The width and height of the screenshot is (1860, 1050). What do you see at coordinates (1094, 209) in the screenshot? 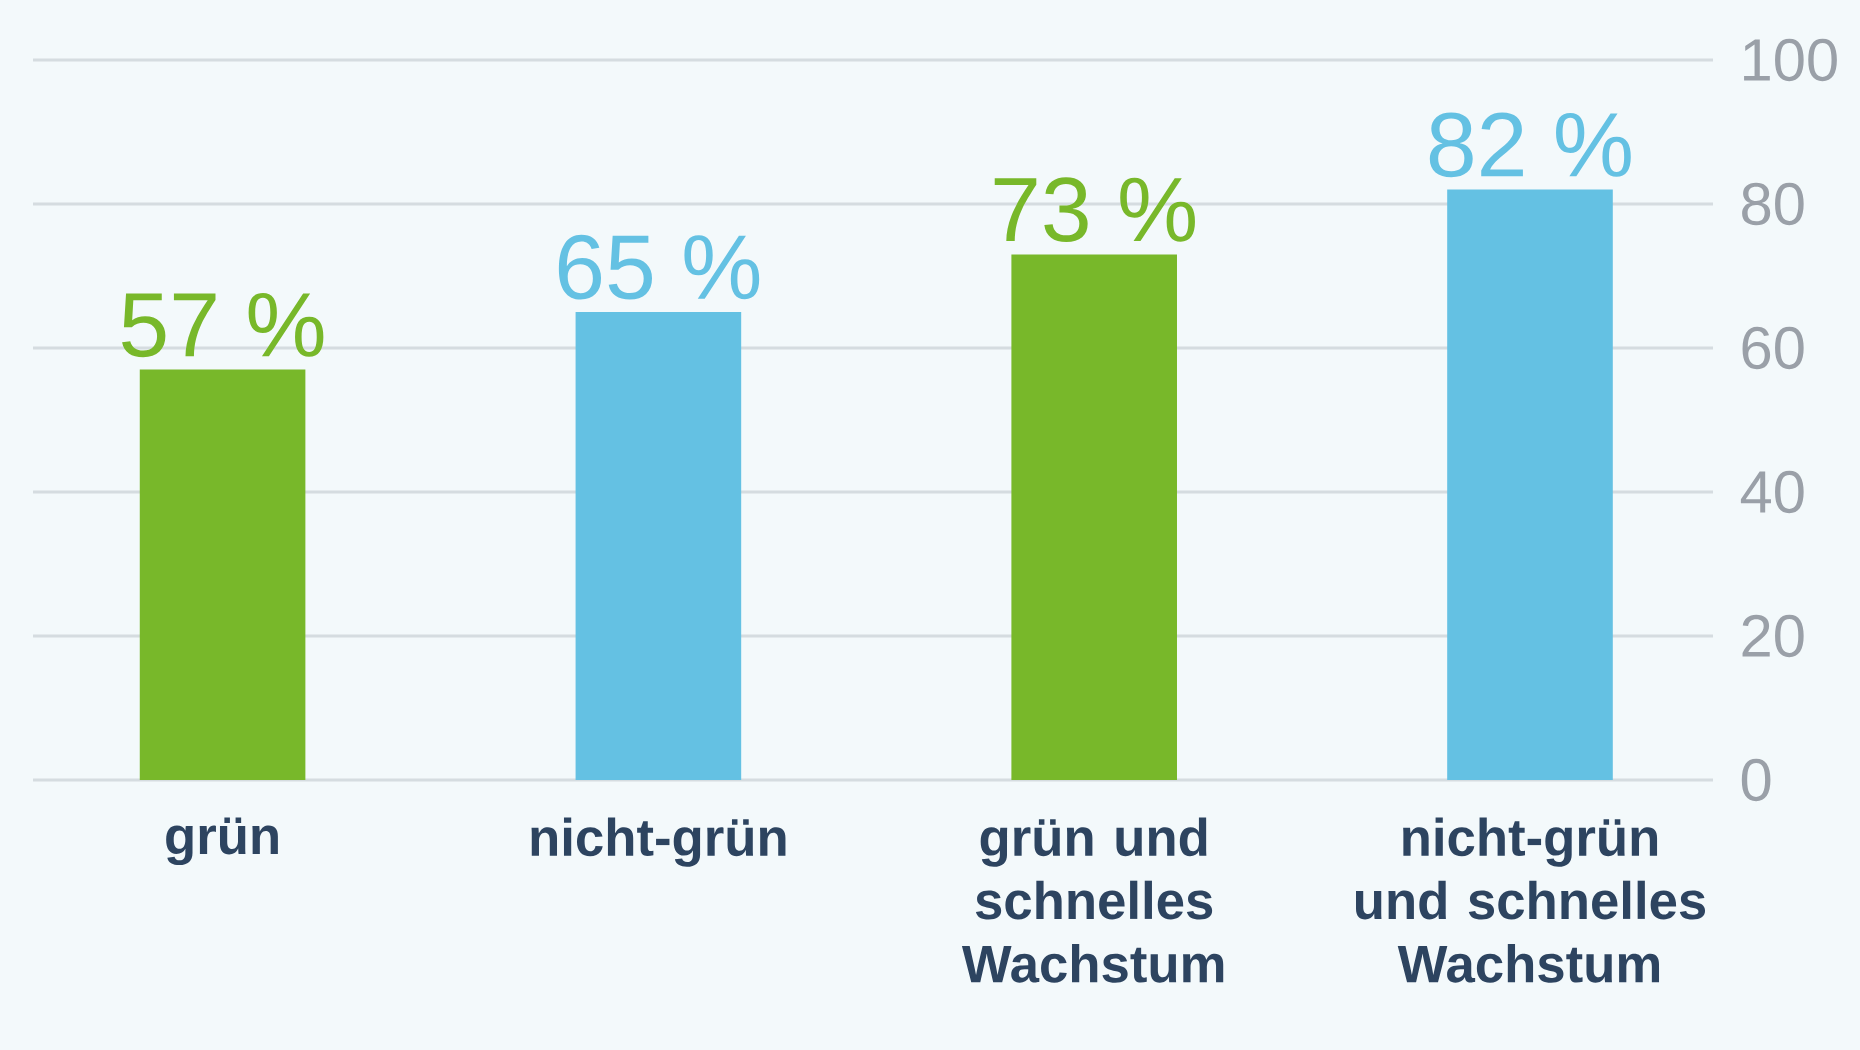
I see `data-label: 73 %` at bounding box center [1094, 209].